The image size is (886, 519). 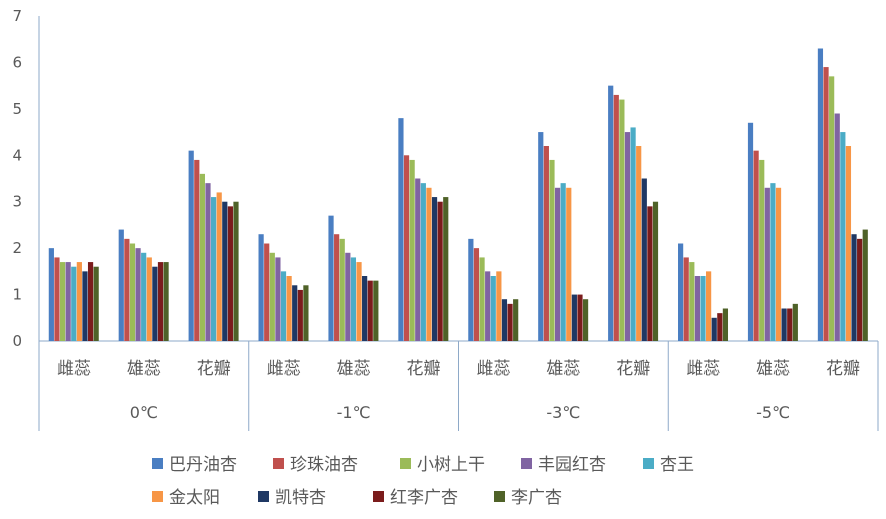 What do you see at coordinates (17, 295) in the screenshot?
I see `y-tick-label: 1` at bounding box center [17, 295].